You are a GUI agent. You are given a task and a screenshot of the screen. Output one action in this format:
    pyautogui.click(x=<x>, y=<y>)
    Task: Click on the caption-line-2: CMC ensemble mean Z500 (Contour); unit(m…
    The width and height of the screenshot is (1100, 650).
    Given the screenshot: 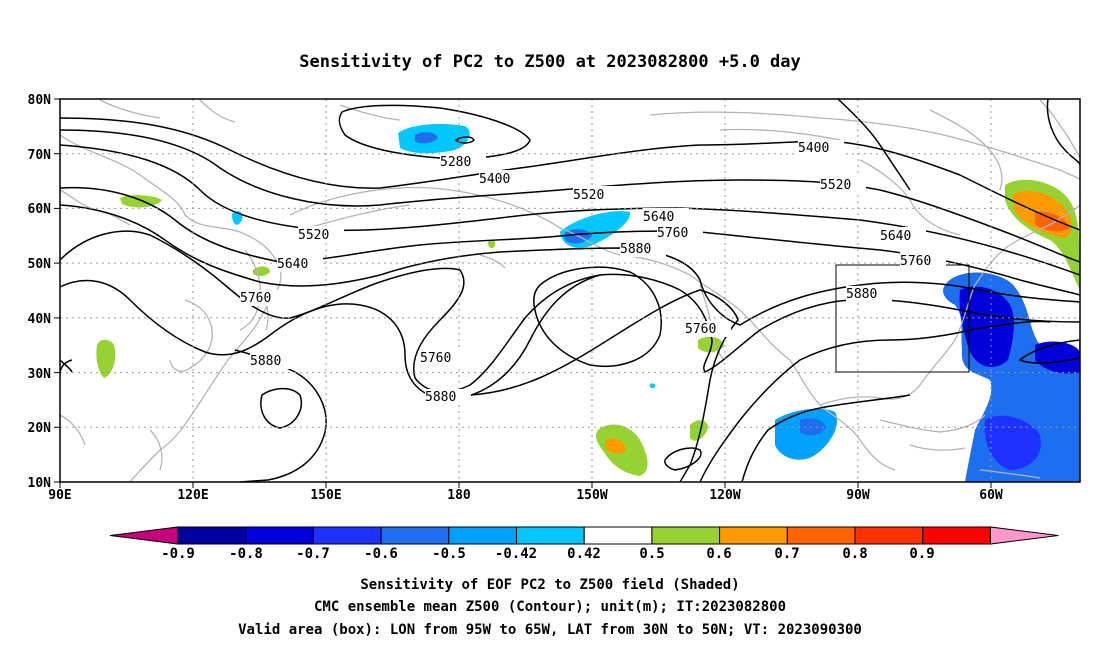 What is the action you would take?
    pyautogui.click(x=550, y=607)
    